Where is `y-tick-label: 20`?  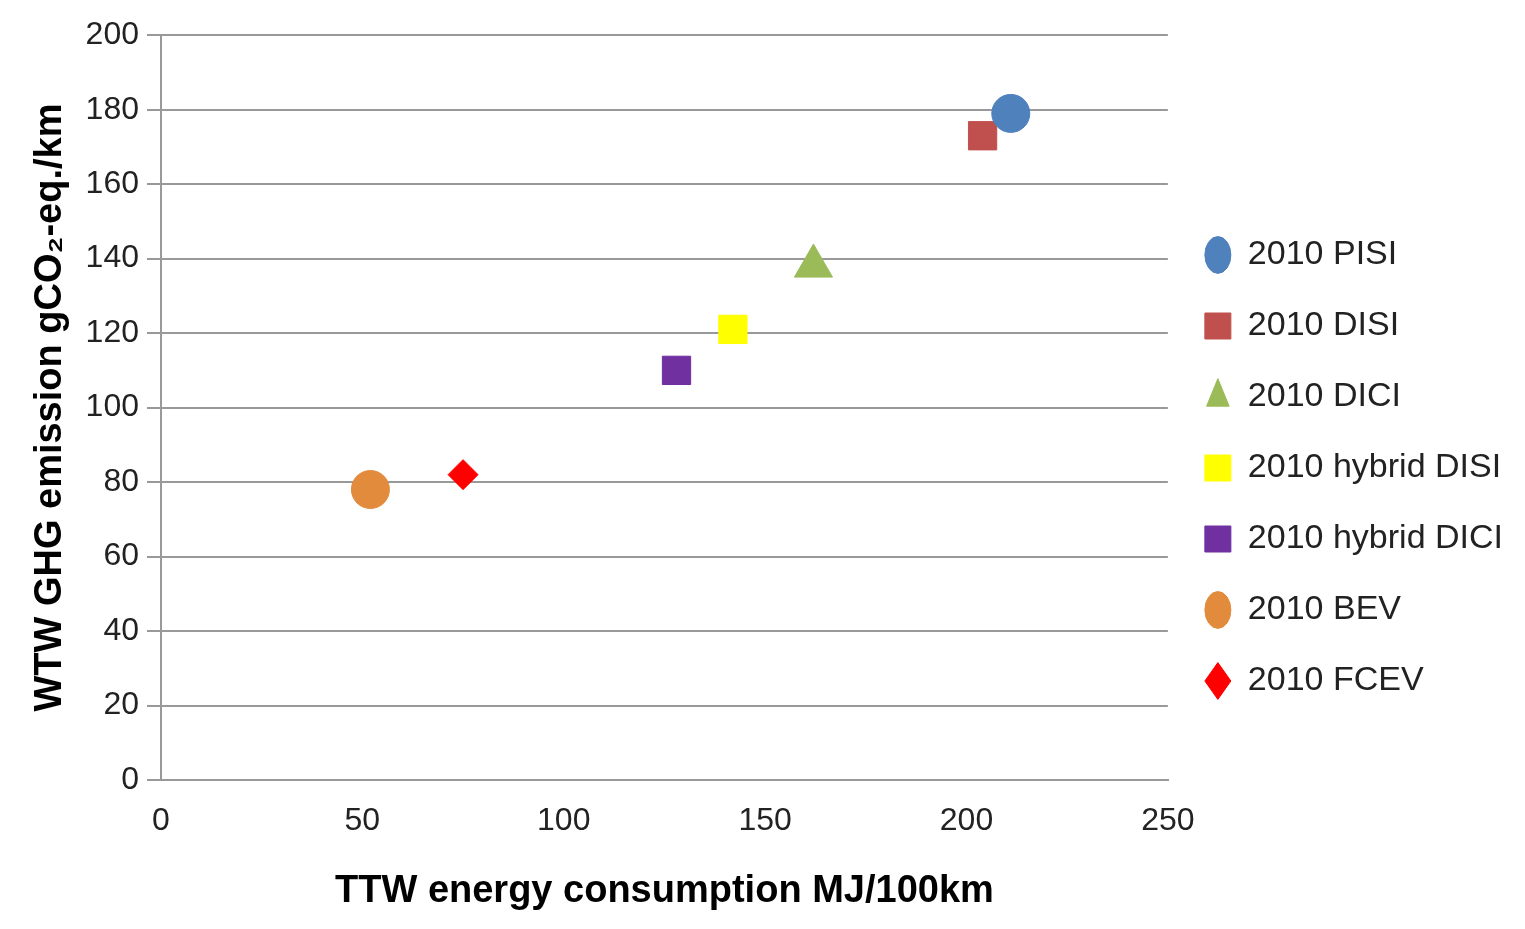 y-tick-label: 20 is located at coordinates (121, 703).